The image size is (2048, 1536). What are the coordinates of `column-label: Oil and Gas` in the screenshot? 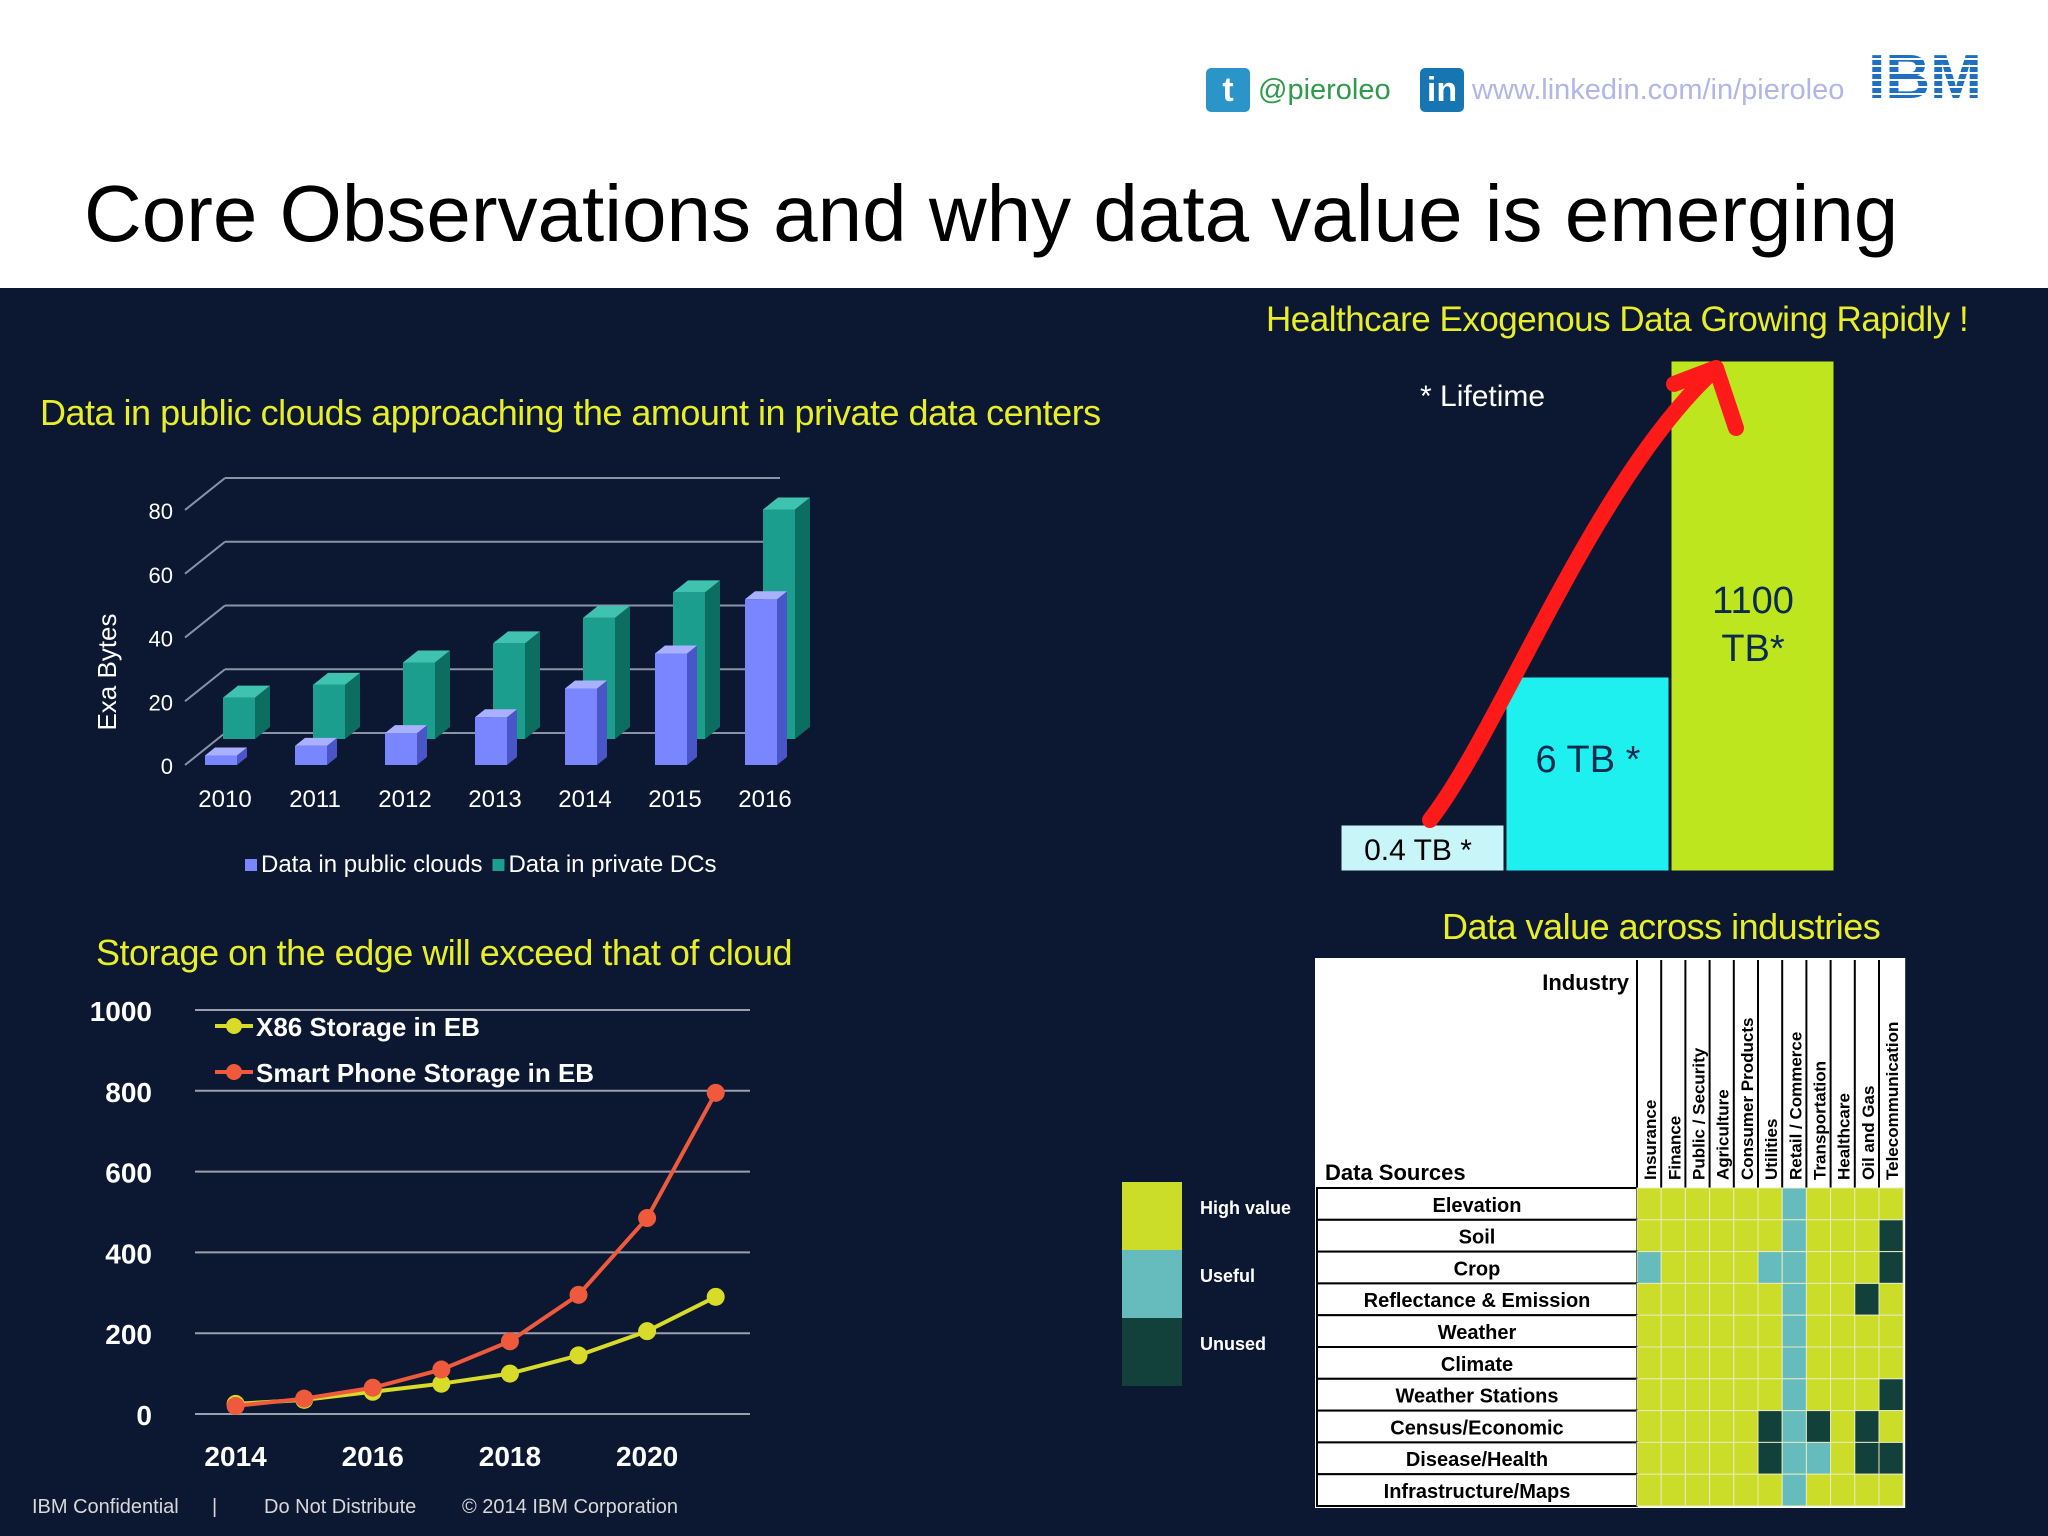 It's located at (1868, 1133).